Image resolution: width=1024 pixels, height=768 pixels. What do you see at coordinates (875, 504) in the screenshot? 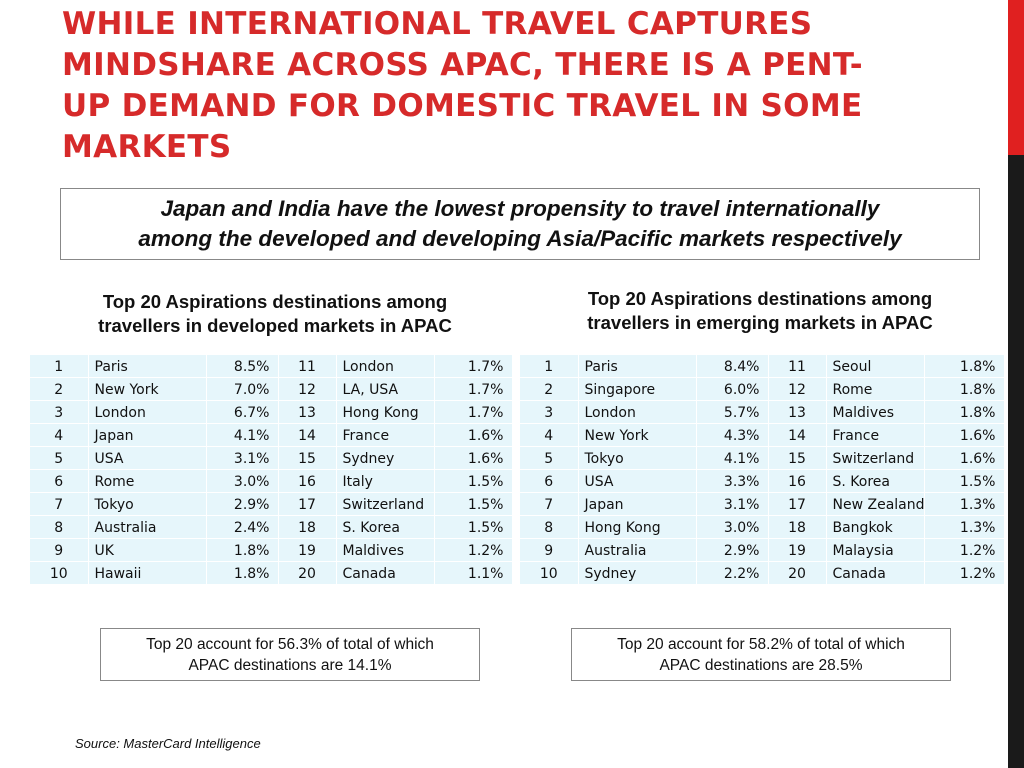
I see `table-cell-city: New Zealand` at bounding box center [875, 504].